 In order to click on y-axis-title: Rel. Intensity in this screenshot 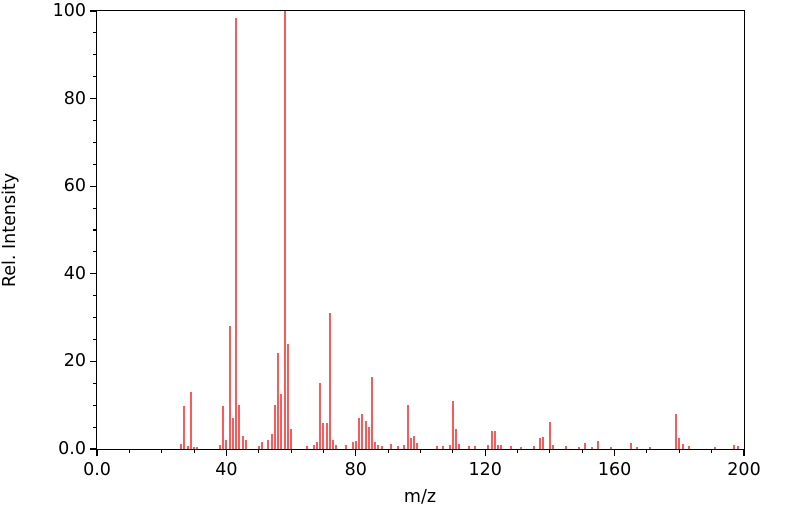, I will do `click(10, 230)`.